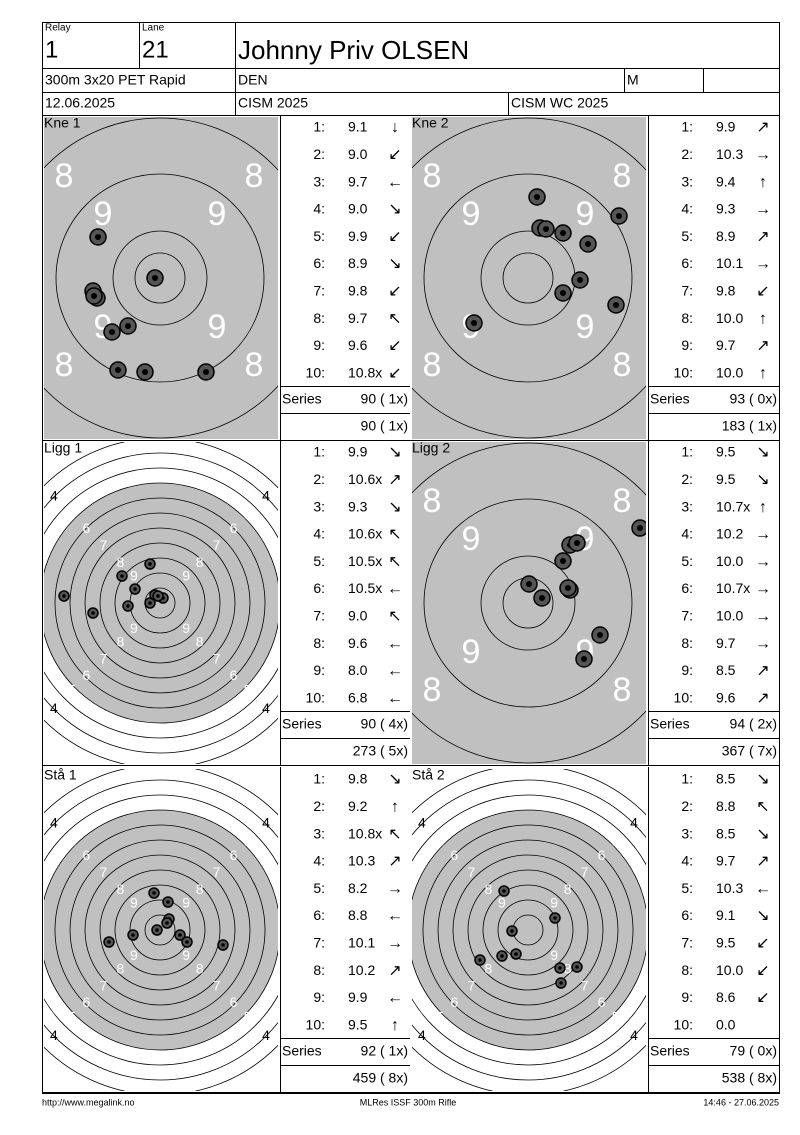 The height and width of the screenshot is (1135, 800). What do you see at coordinates (726, 452) in the screenshot?
I see `shot-score: 9.5` at bounding box center [726, 452].